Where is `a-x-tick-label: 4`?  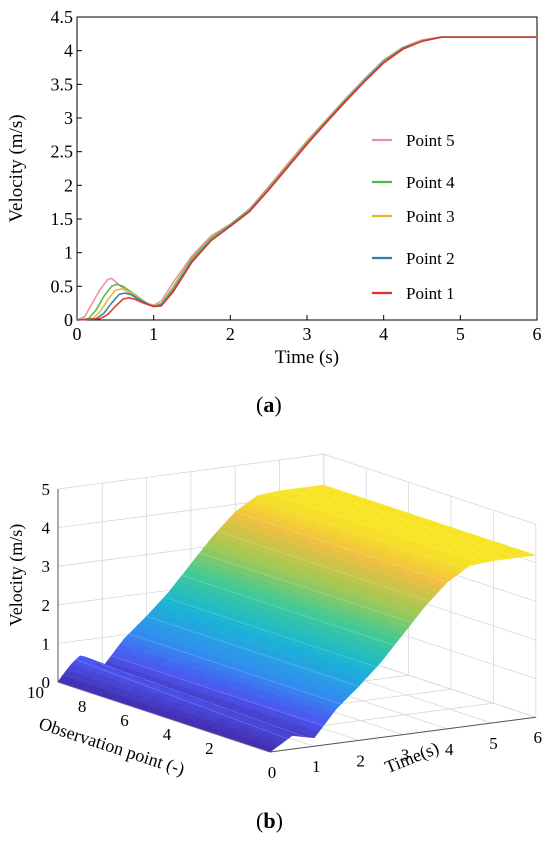 a-x-tick-label: 4 is located at coordinates (383, 334).